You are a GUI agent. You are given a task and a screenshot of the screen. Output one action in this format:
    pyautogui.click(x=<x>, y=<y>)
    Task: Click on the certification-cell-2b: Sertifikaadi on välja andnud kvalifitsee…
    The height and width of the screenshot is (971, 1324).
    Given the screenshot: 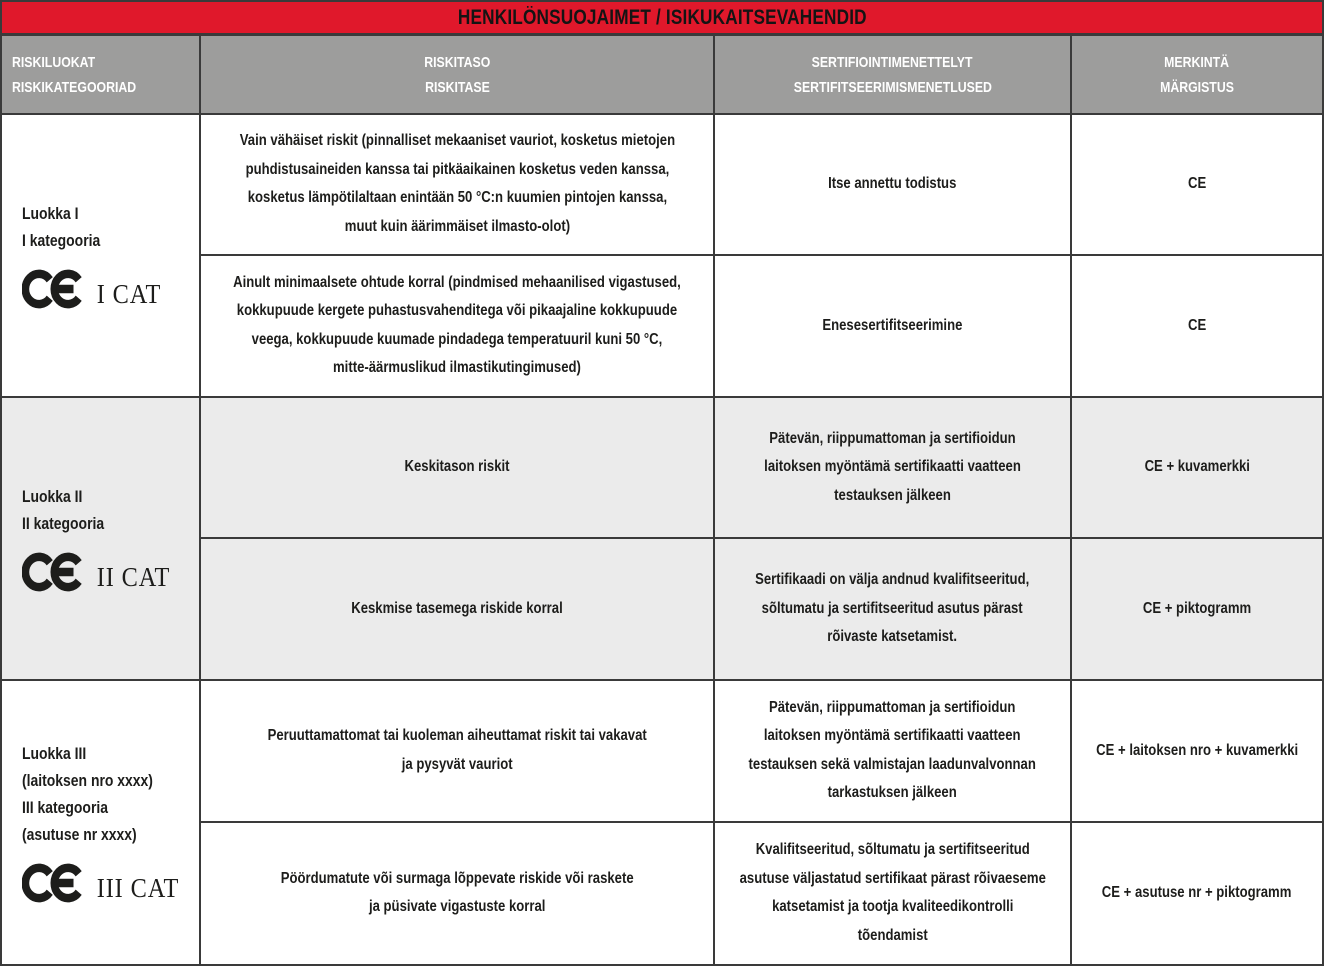 What is the action you would take?
    pyautogui.click(x=893, y=608)
    